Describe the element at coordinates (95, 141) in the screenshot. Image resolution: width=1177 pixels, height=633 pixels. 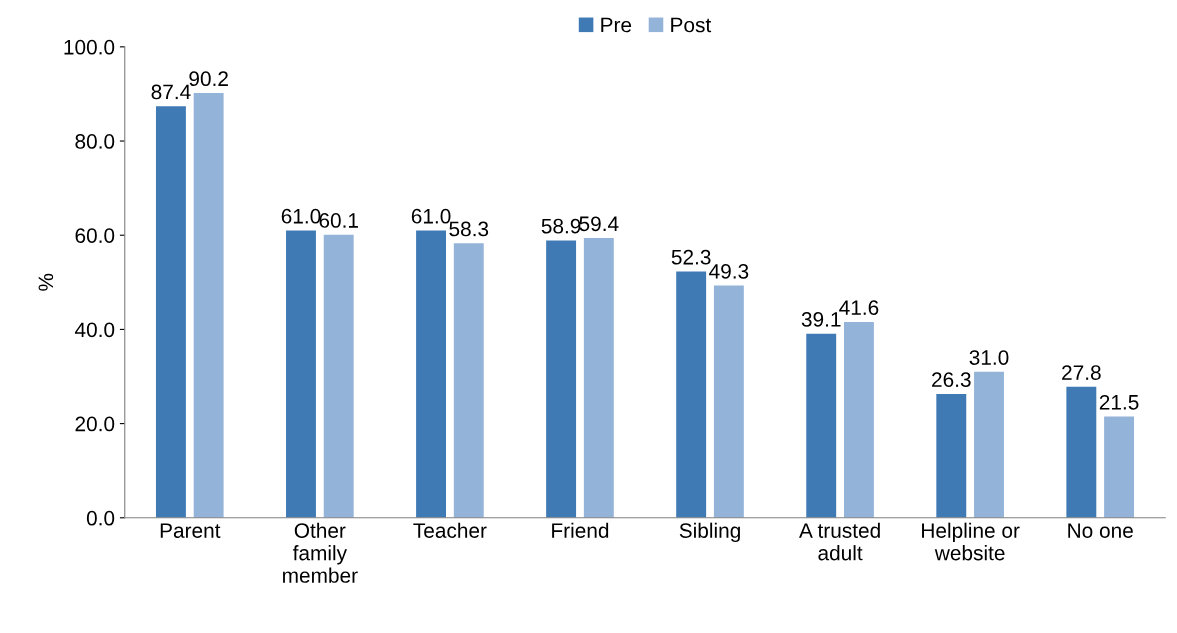
I see `y-tick-label: 80.0` at that location.